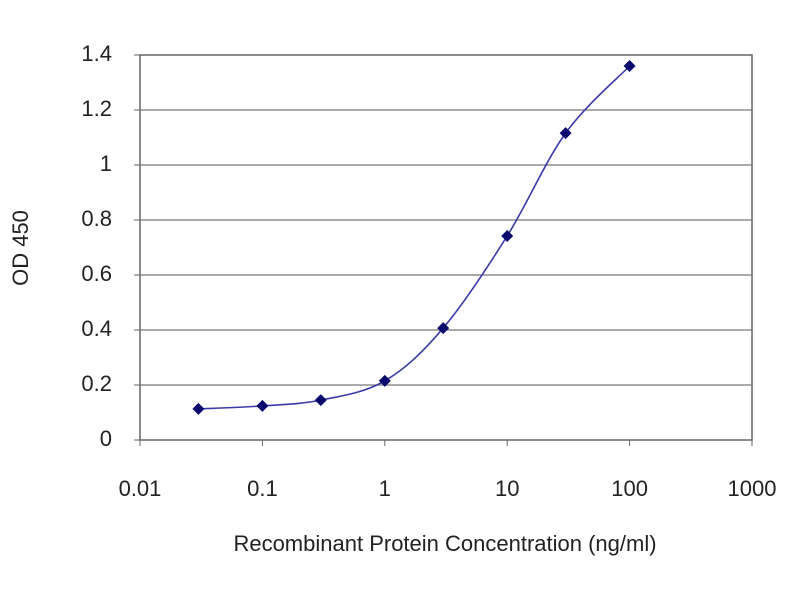  Describe the element at coordinates (106, 163) in the screenshot. I see `y-tick-label: 1` at that location.